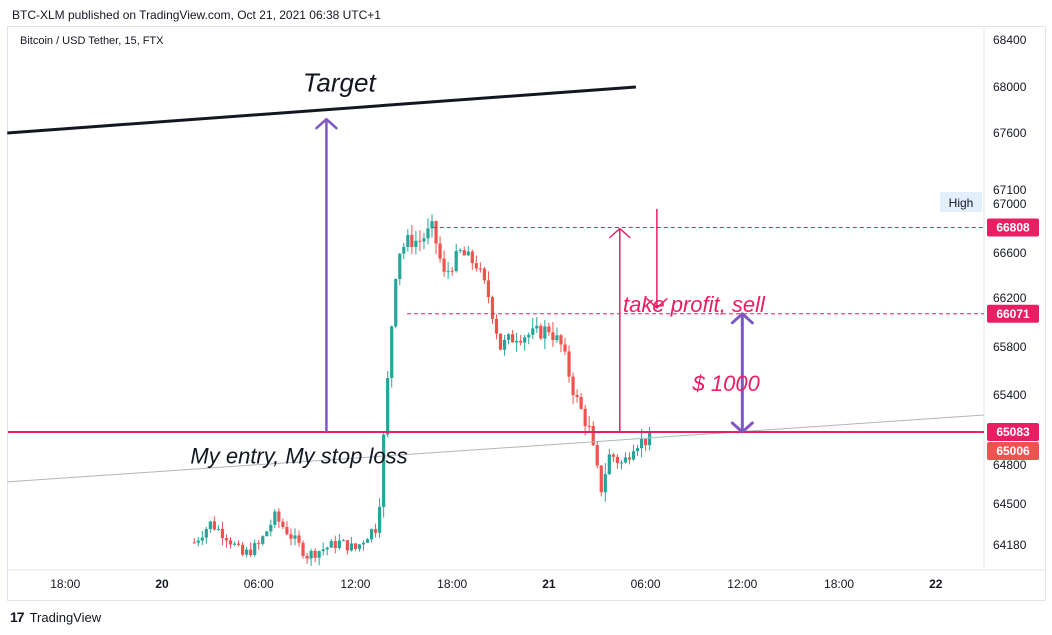 This screenshot has height=635, width=1052. Describe the element at coordinates (1010, 465) in the screenshot. I see `price-tick-label: 64800` at that location.